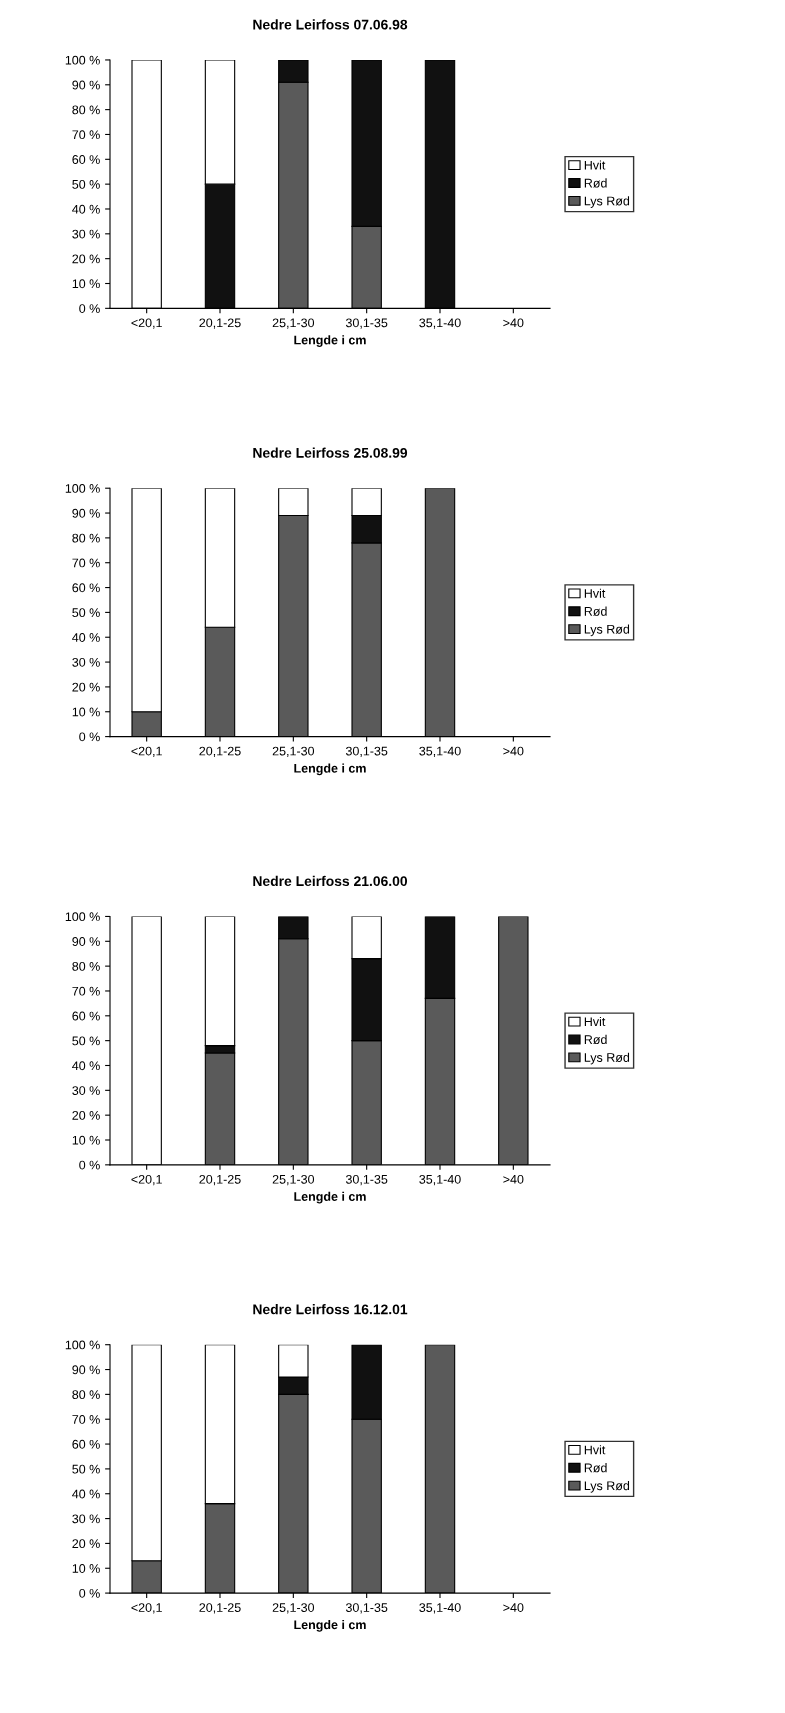 This screenshot has height=1713, width=785. I want to click on chart-title: Nedre Leirfoss 07.06.98, so click(330, 24).